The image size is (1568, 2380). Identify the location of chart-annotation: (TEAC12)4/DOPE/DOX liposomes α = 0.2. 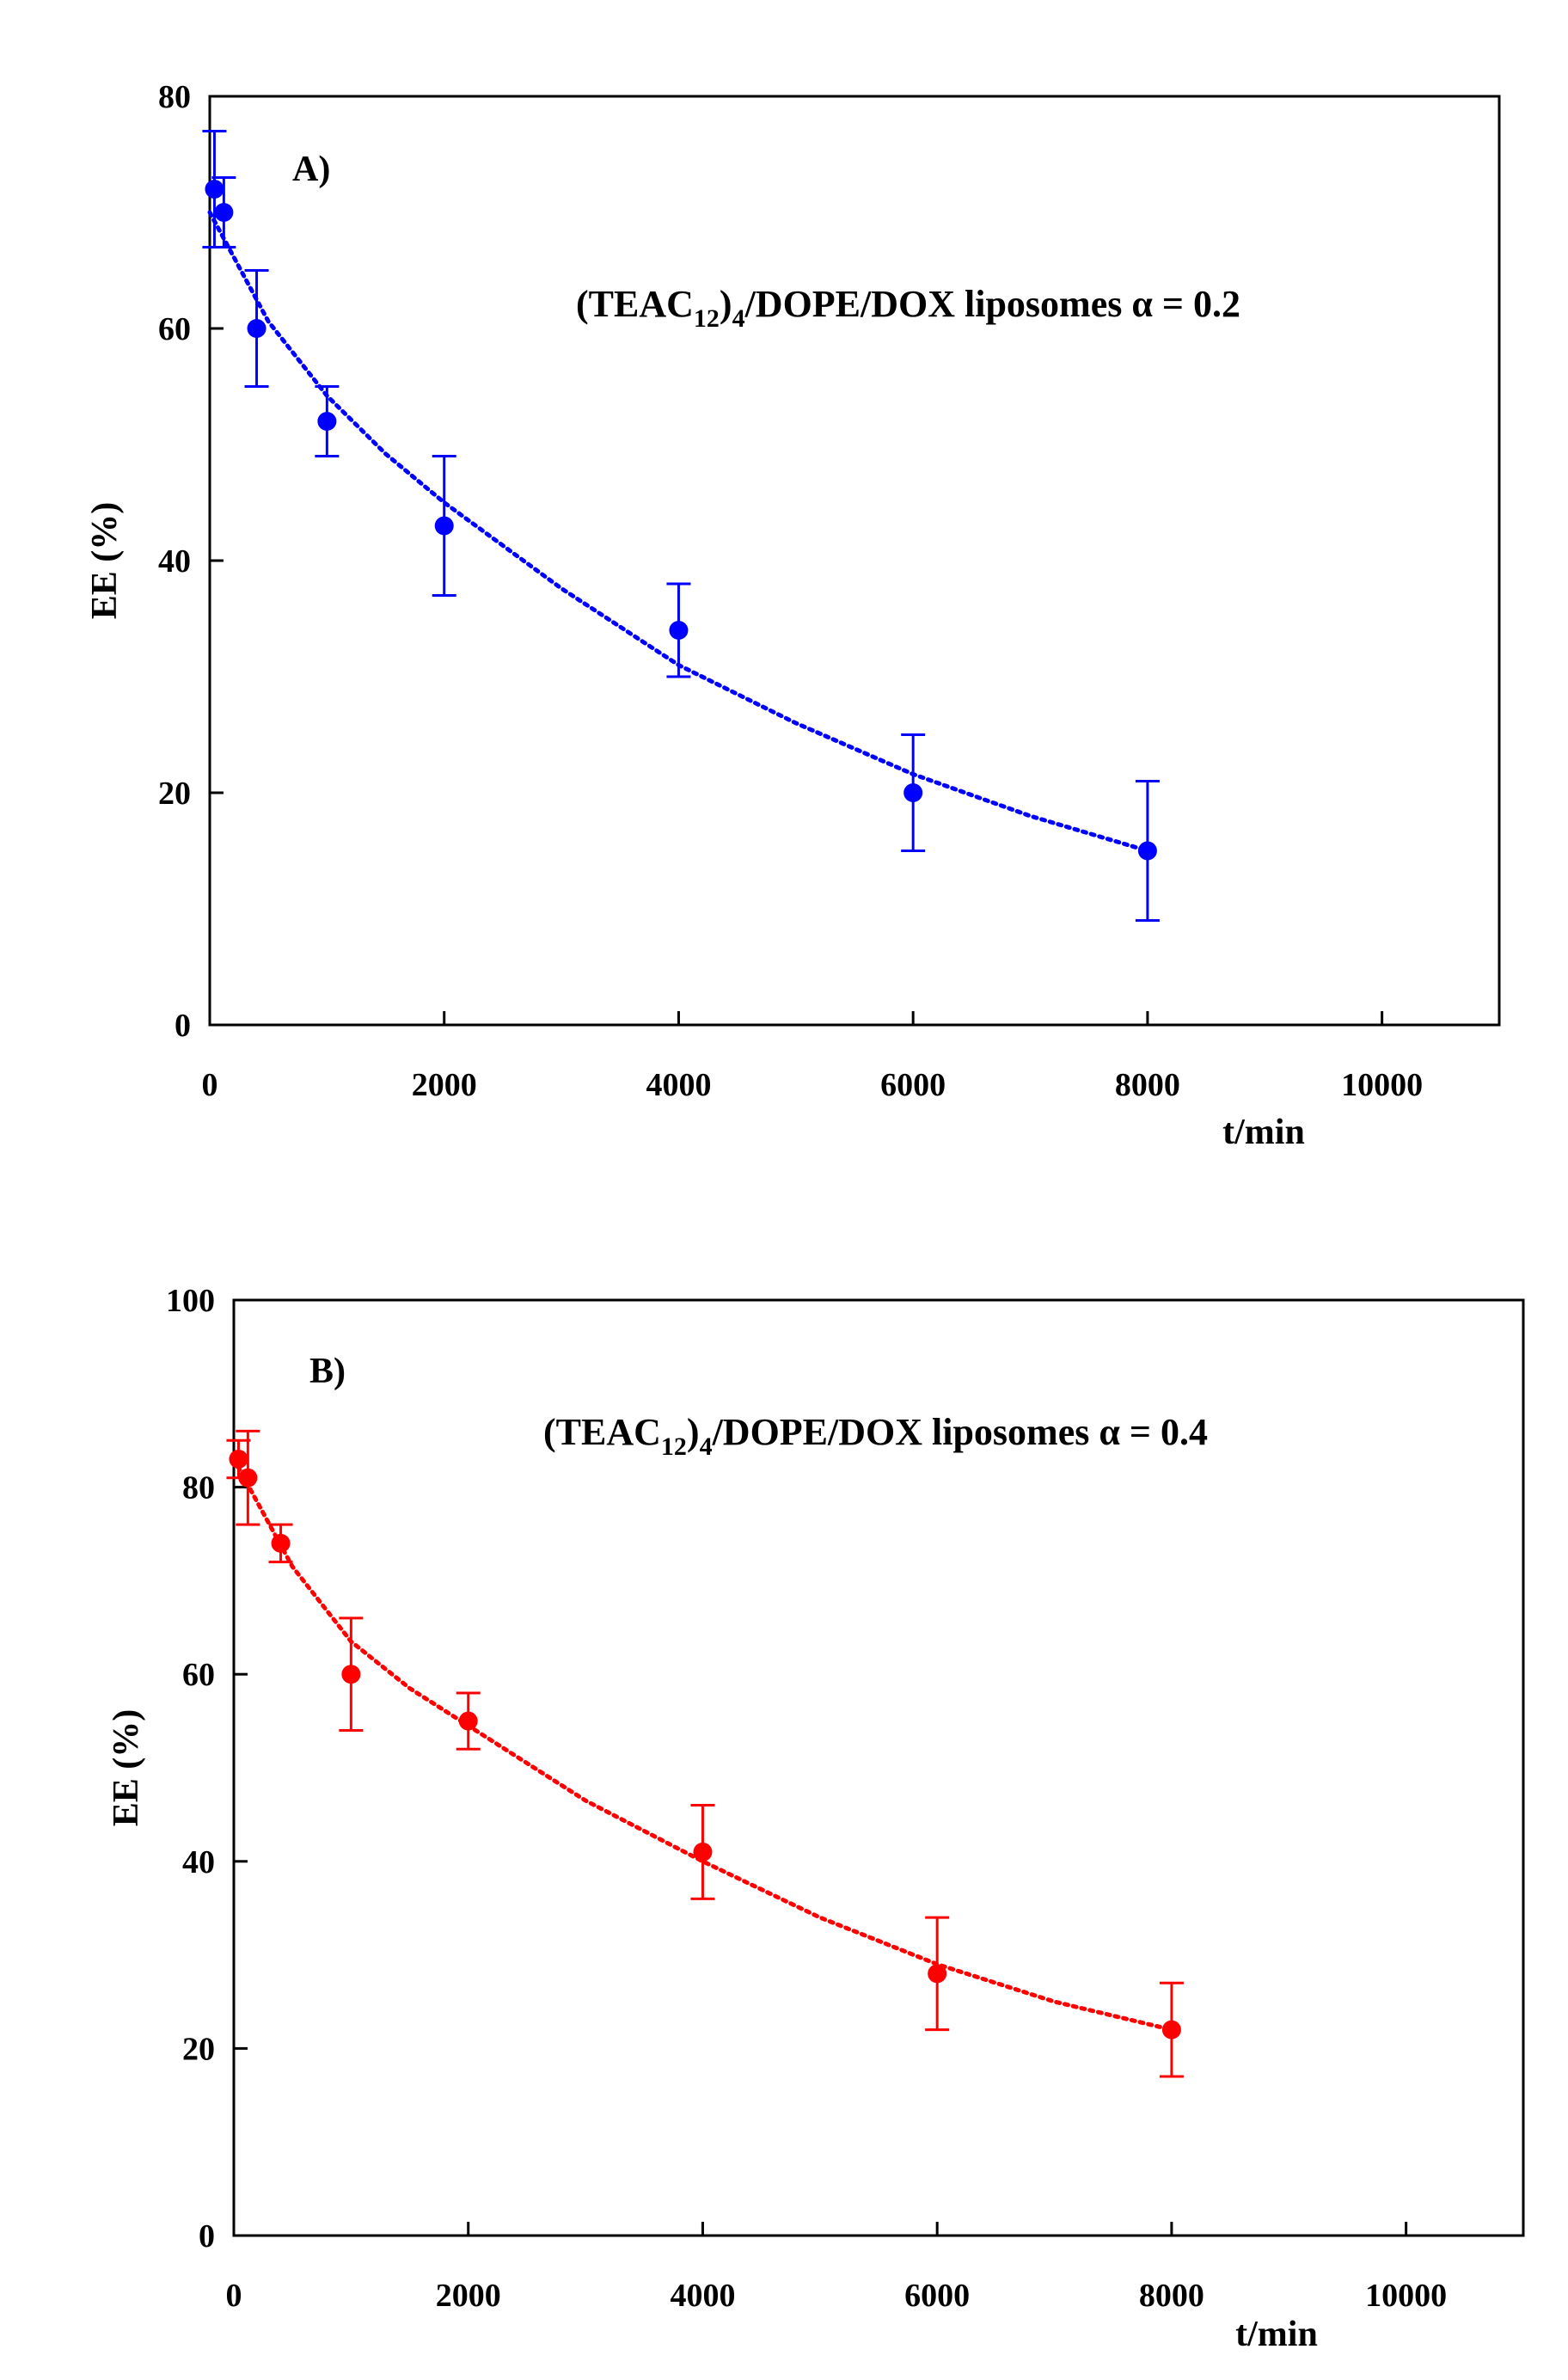
(908, 308).